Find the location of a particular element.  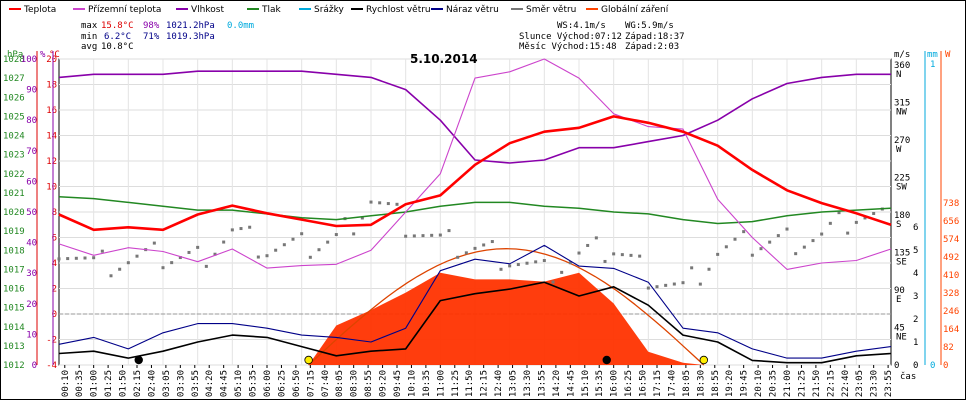

x-tick-label: 06:25 is located at coordinates (282, 383).